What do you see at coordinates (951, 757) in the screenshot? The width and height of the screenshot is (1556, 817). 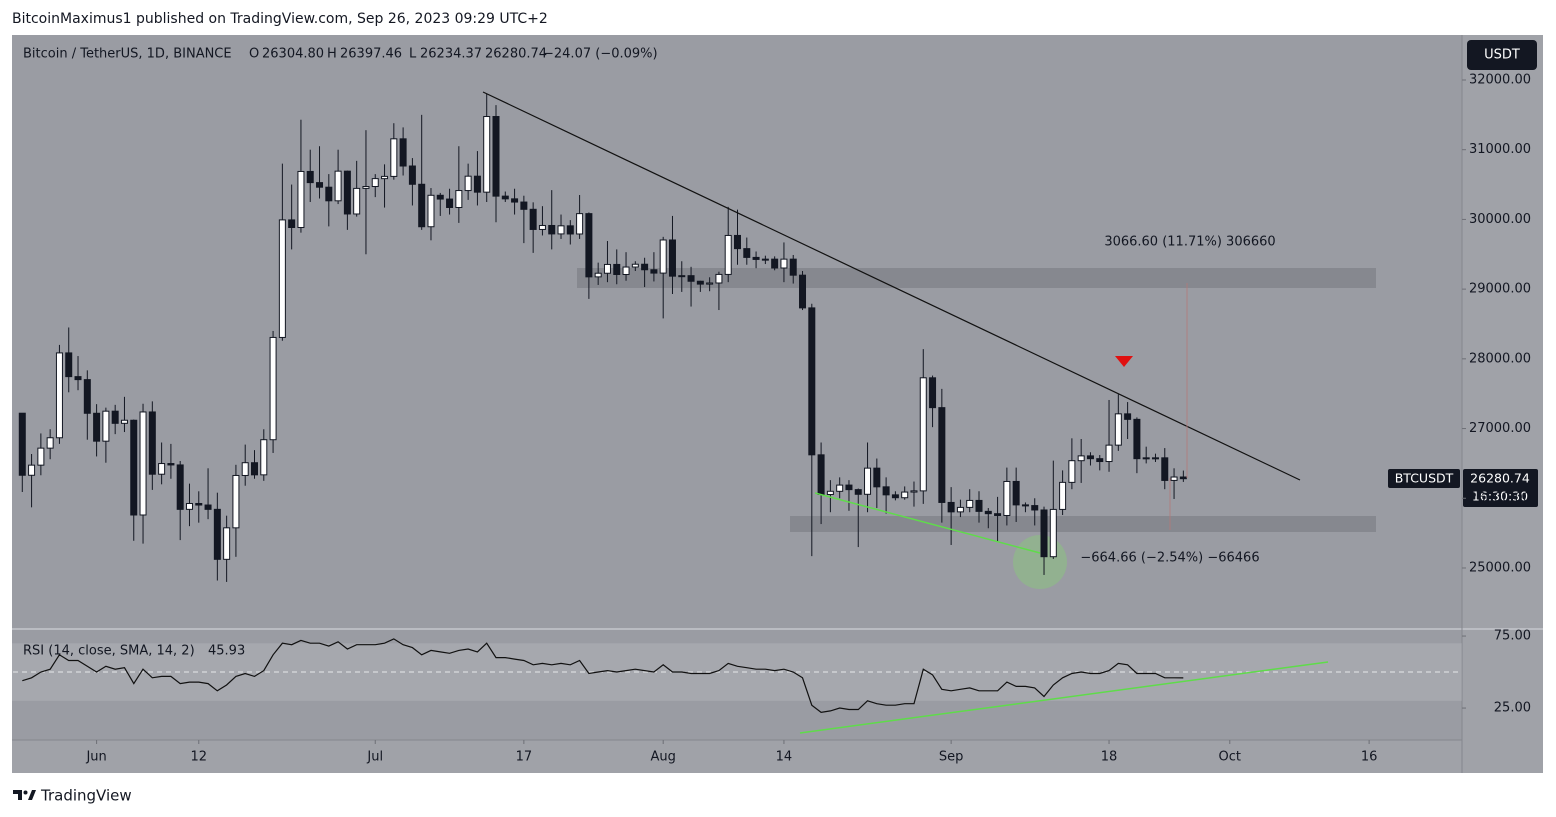 I see `x-tick-label: Sep` at bounding box center [951, 757].